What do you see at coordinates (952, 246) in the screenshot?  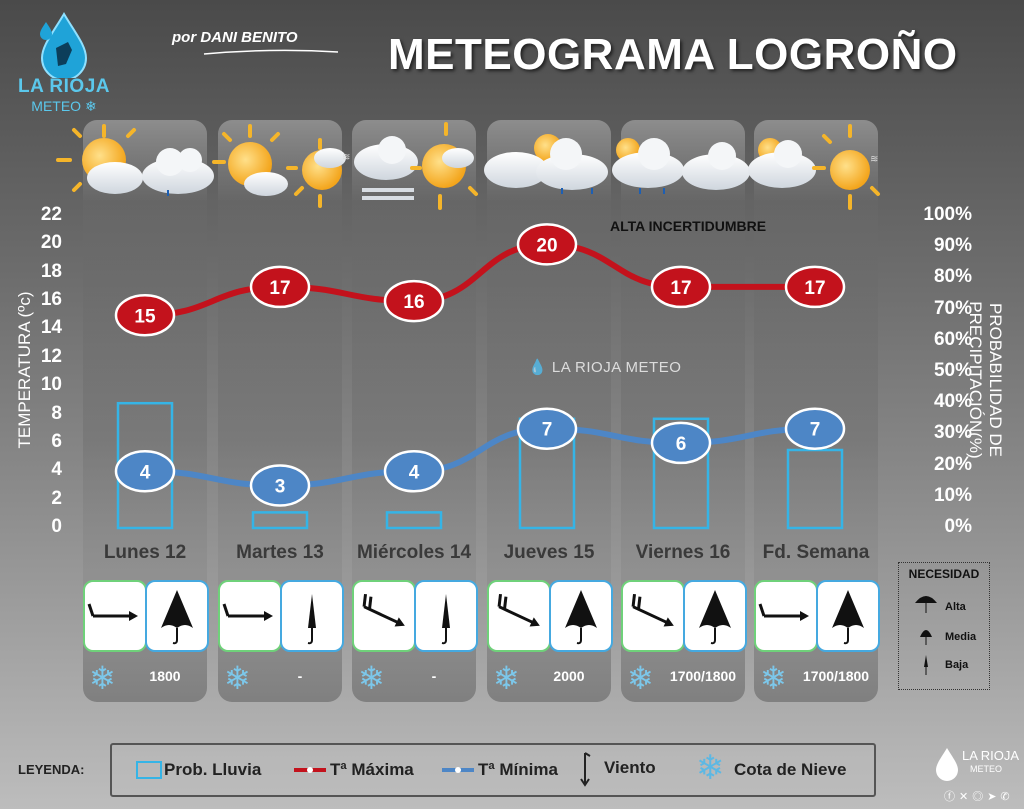 I see `y2-tick-label: 90%` at bounding box center [952, 246].